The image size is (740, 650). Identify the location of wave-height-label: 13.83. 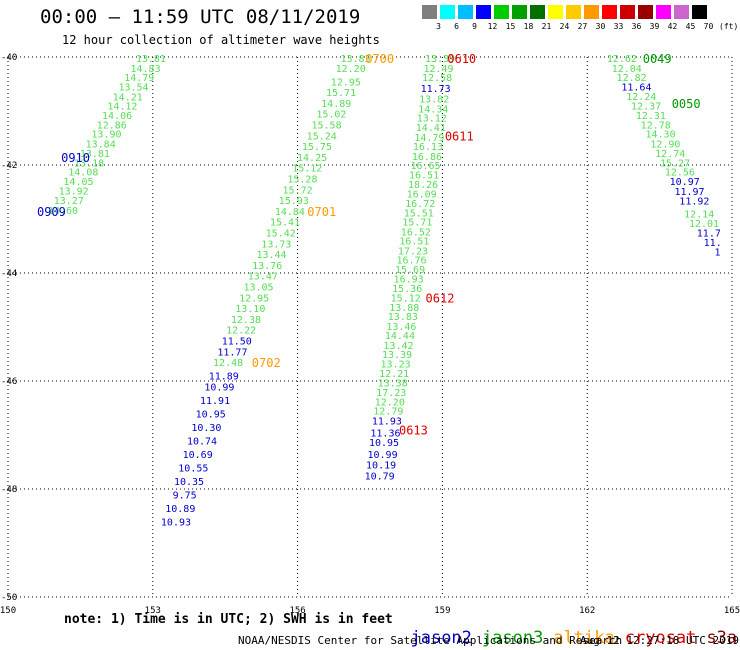
(403, 317).